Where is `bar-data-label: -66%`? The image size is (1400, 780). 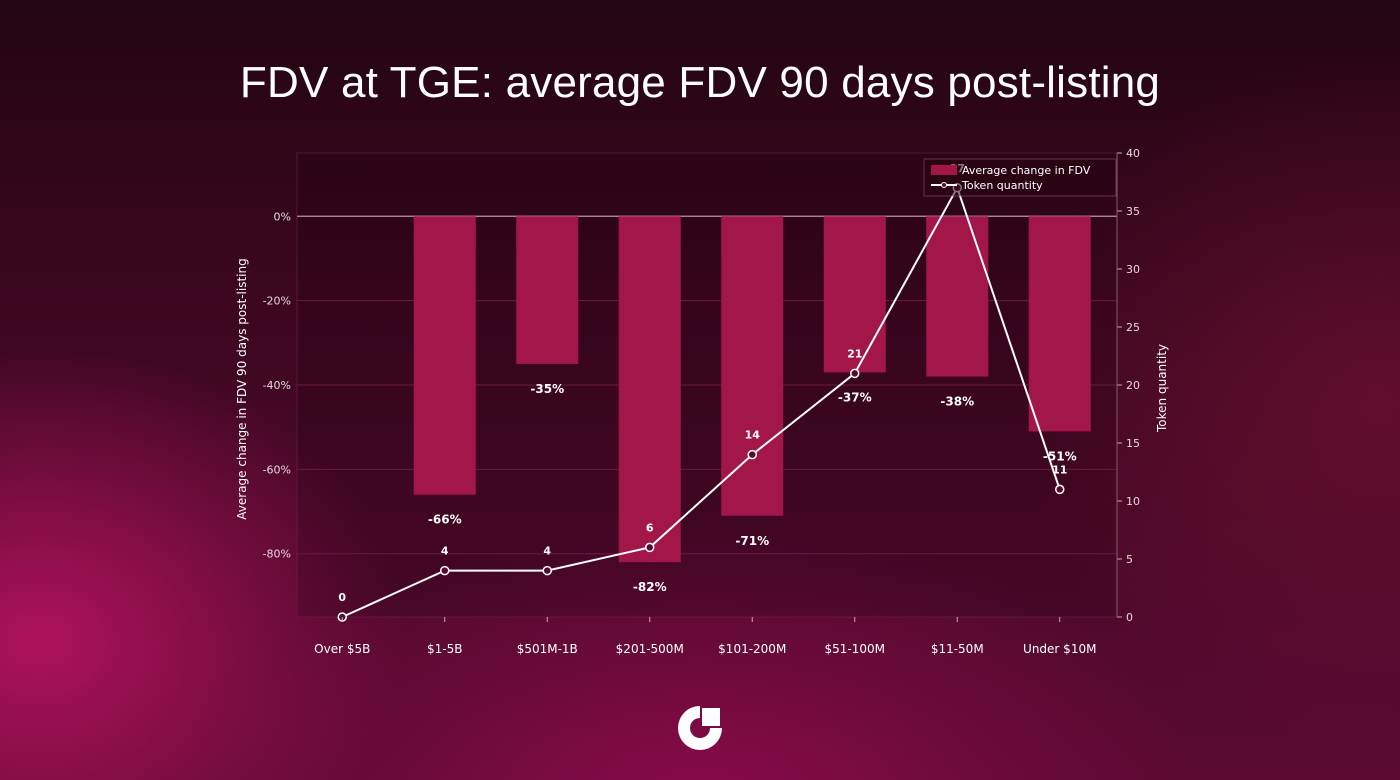 bar-data-label: -66% is located at coordinates (445, 520).